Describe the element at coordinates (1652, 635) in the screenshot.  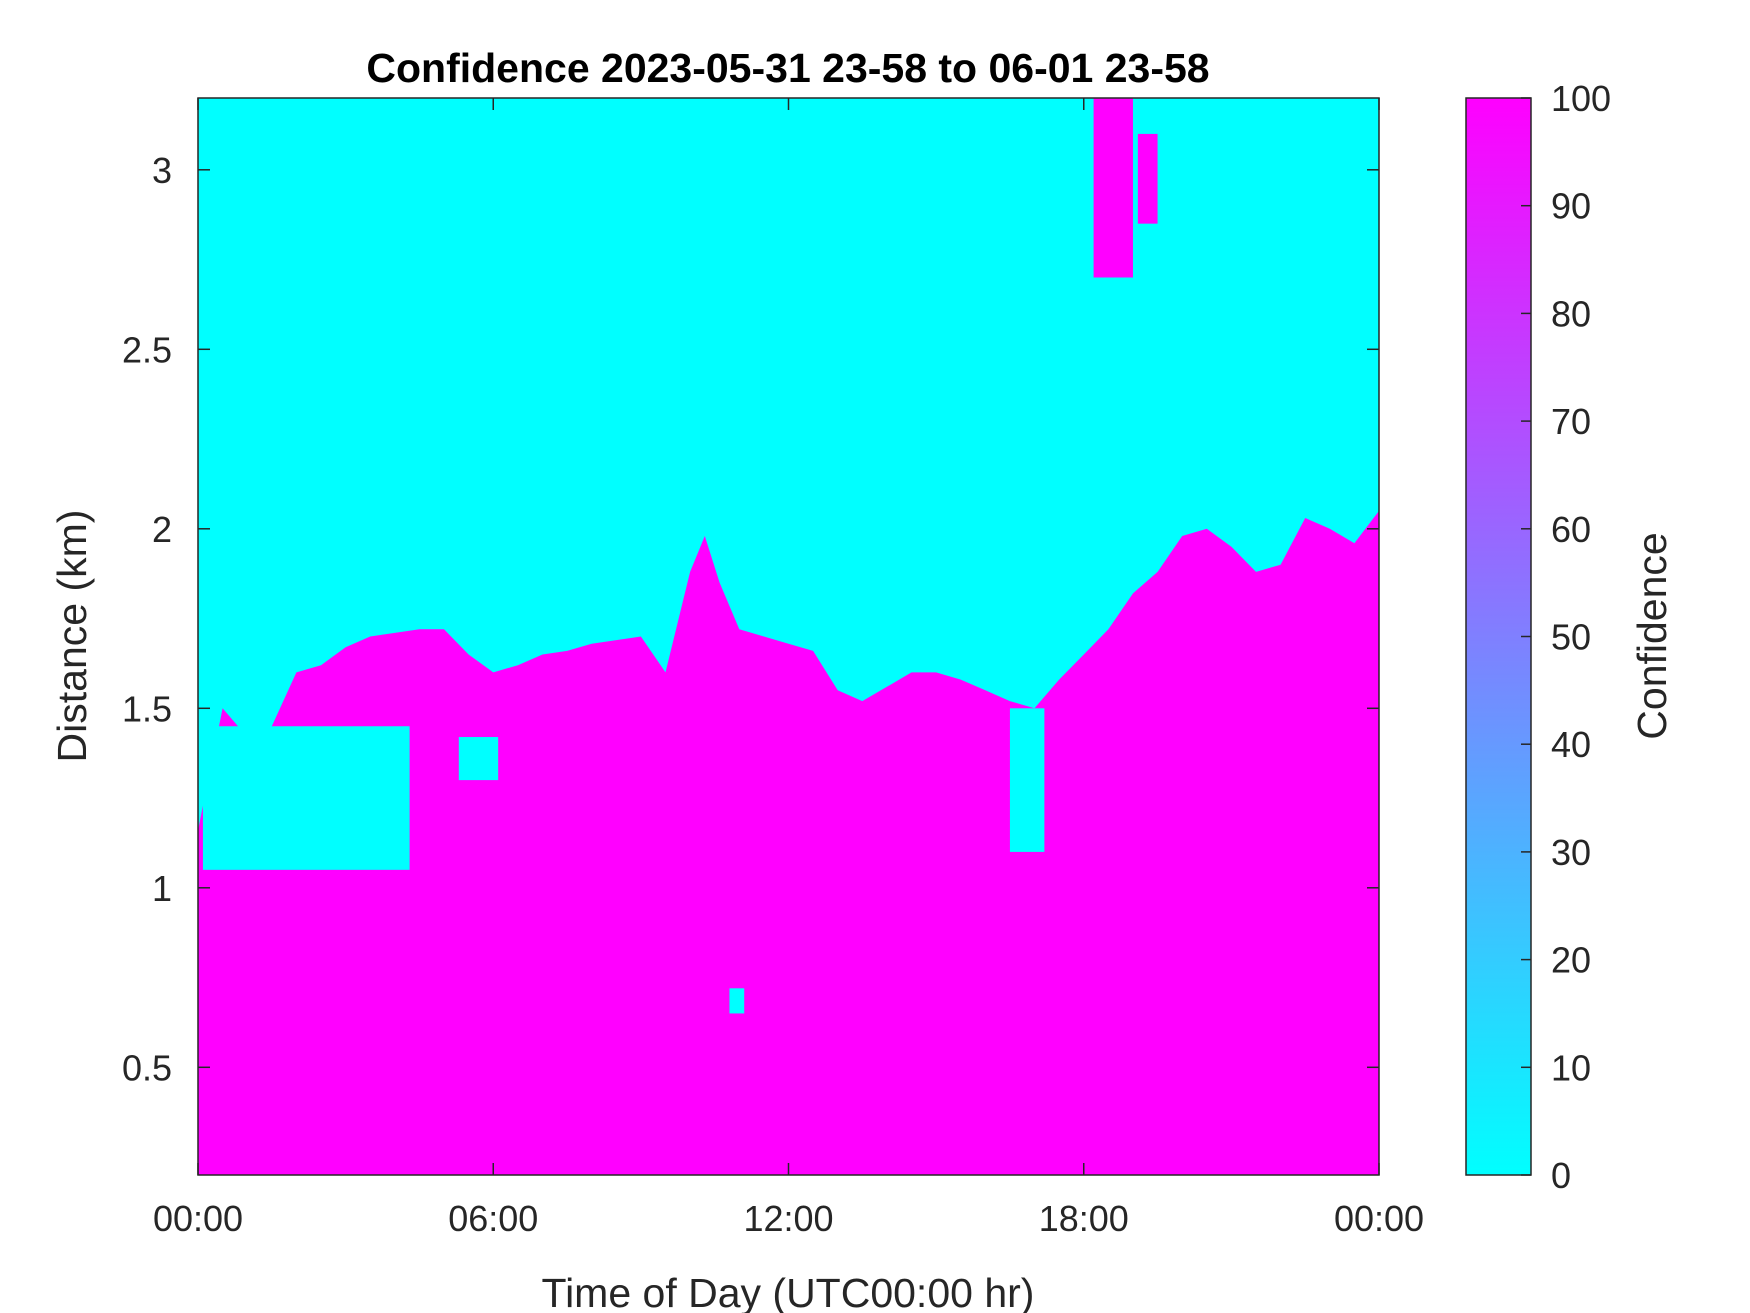
I see `colorbar-label: Confidence` at that location.